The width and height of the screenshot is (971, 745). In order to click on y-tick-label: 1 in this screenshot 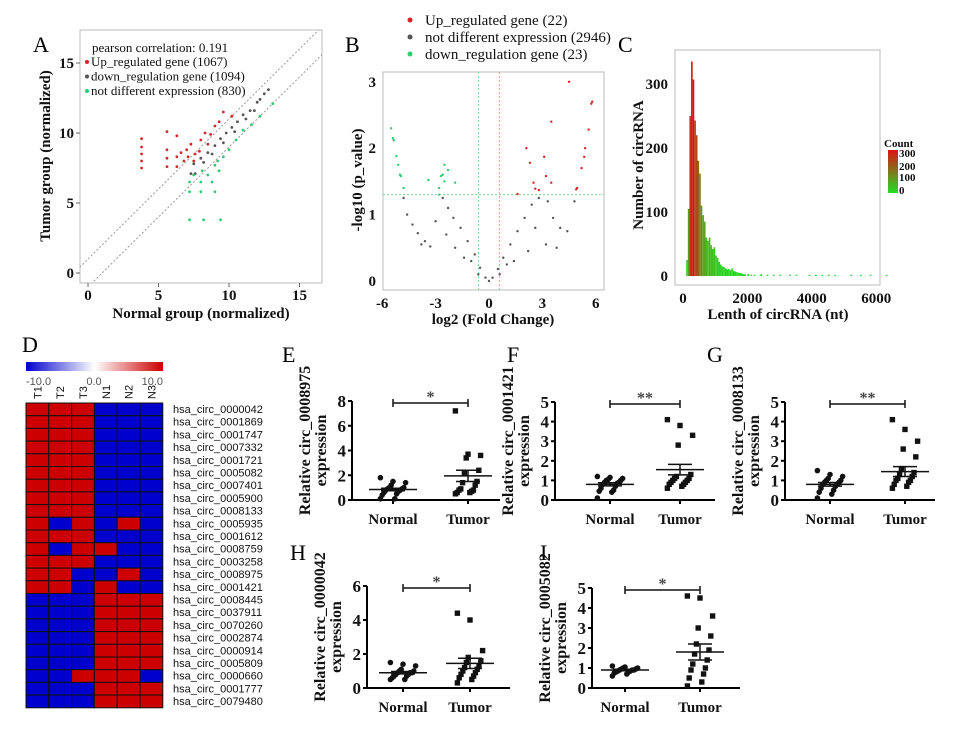, I will do `click(775, 480)`.